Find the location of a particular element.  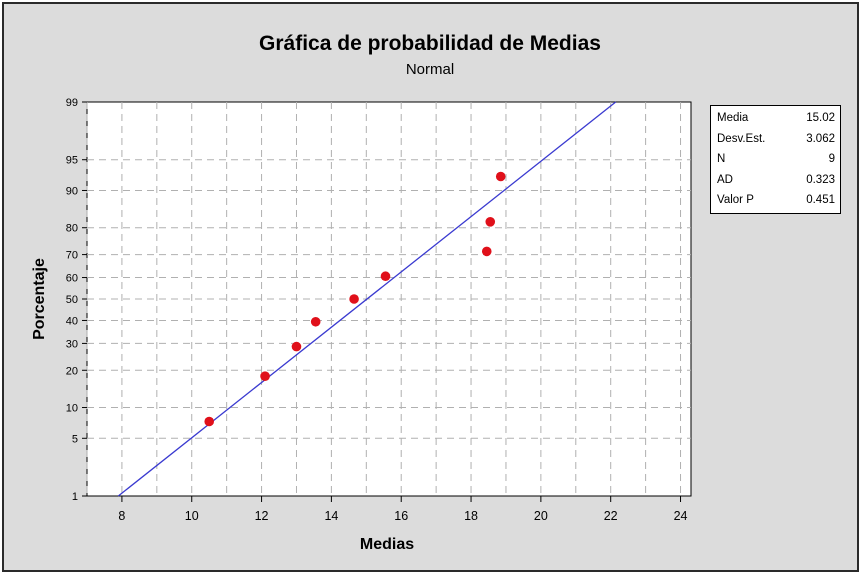

x-tick-label: 12 is located at coordinates (262, 516).